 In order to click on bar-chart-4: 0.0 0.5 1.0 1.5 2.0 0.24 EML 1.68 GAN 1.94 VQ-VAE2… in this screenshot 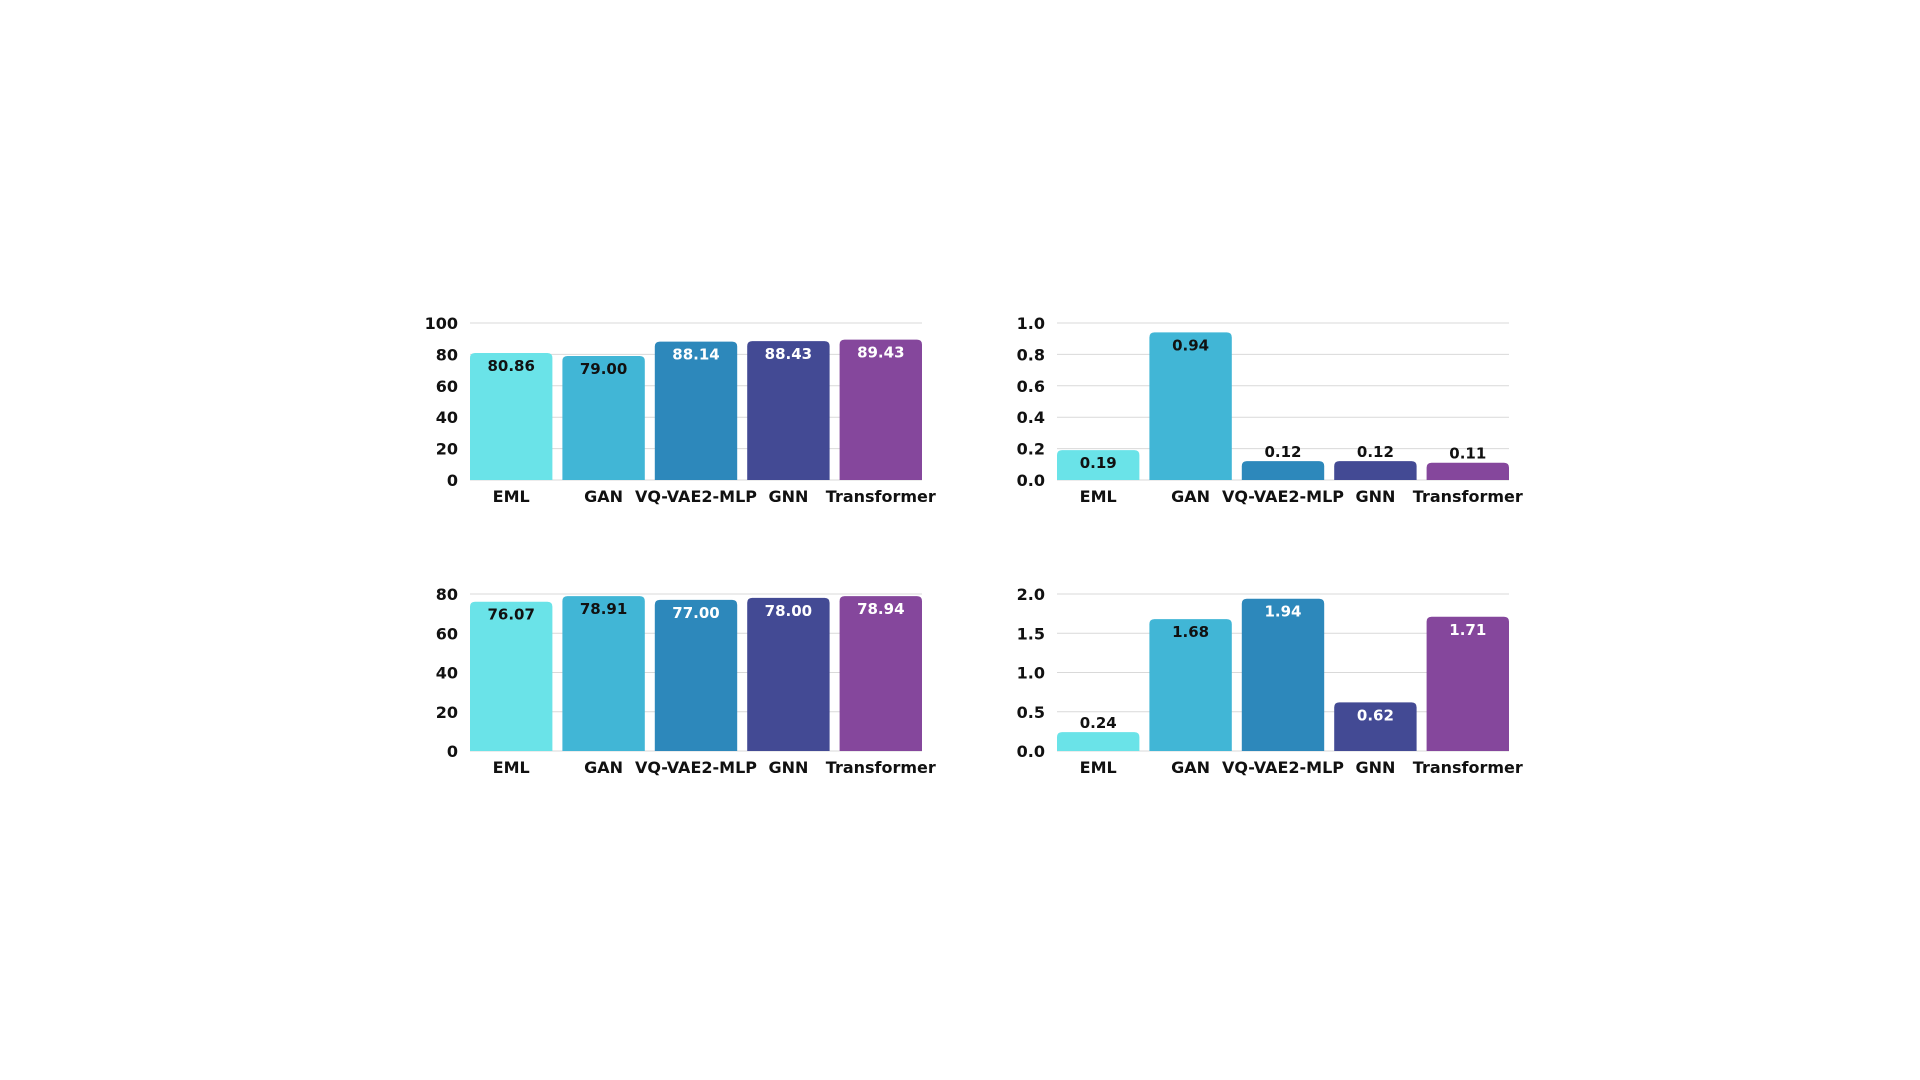, I will do `click(1270, 681)`.